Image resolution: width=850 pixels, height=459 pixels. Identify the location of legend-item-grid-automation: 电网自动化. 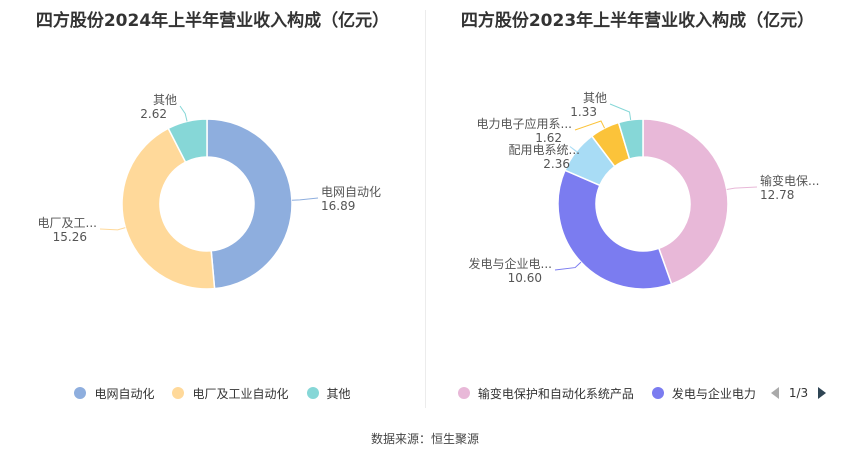
(114, 393).